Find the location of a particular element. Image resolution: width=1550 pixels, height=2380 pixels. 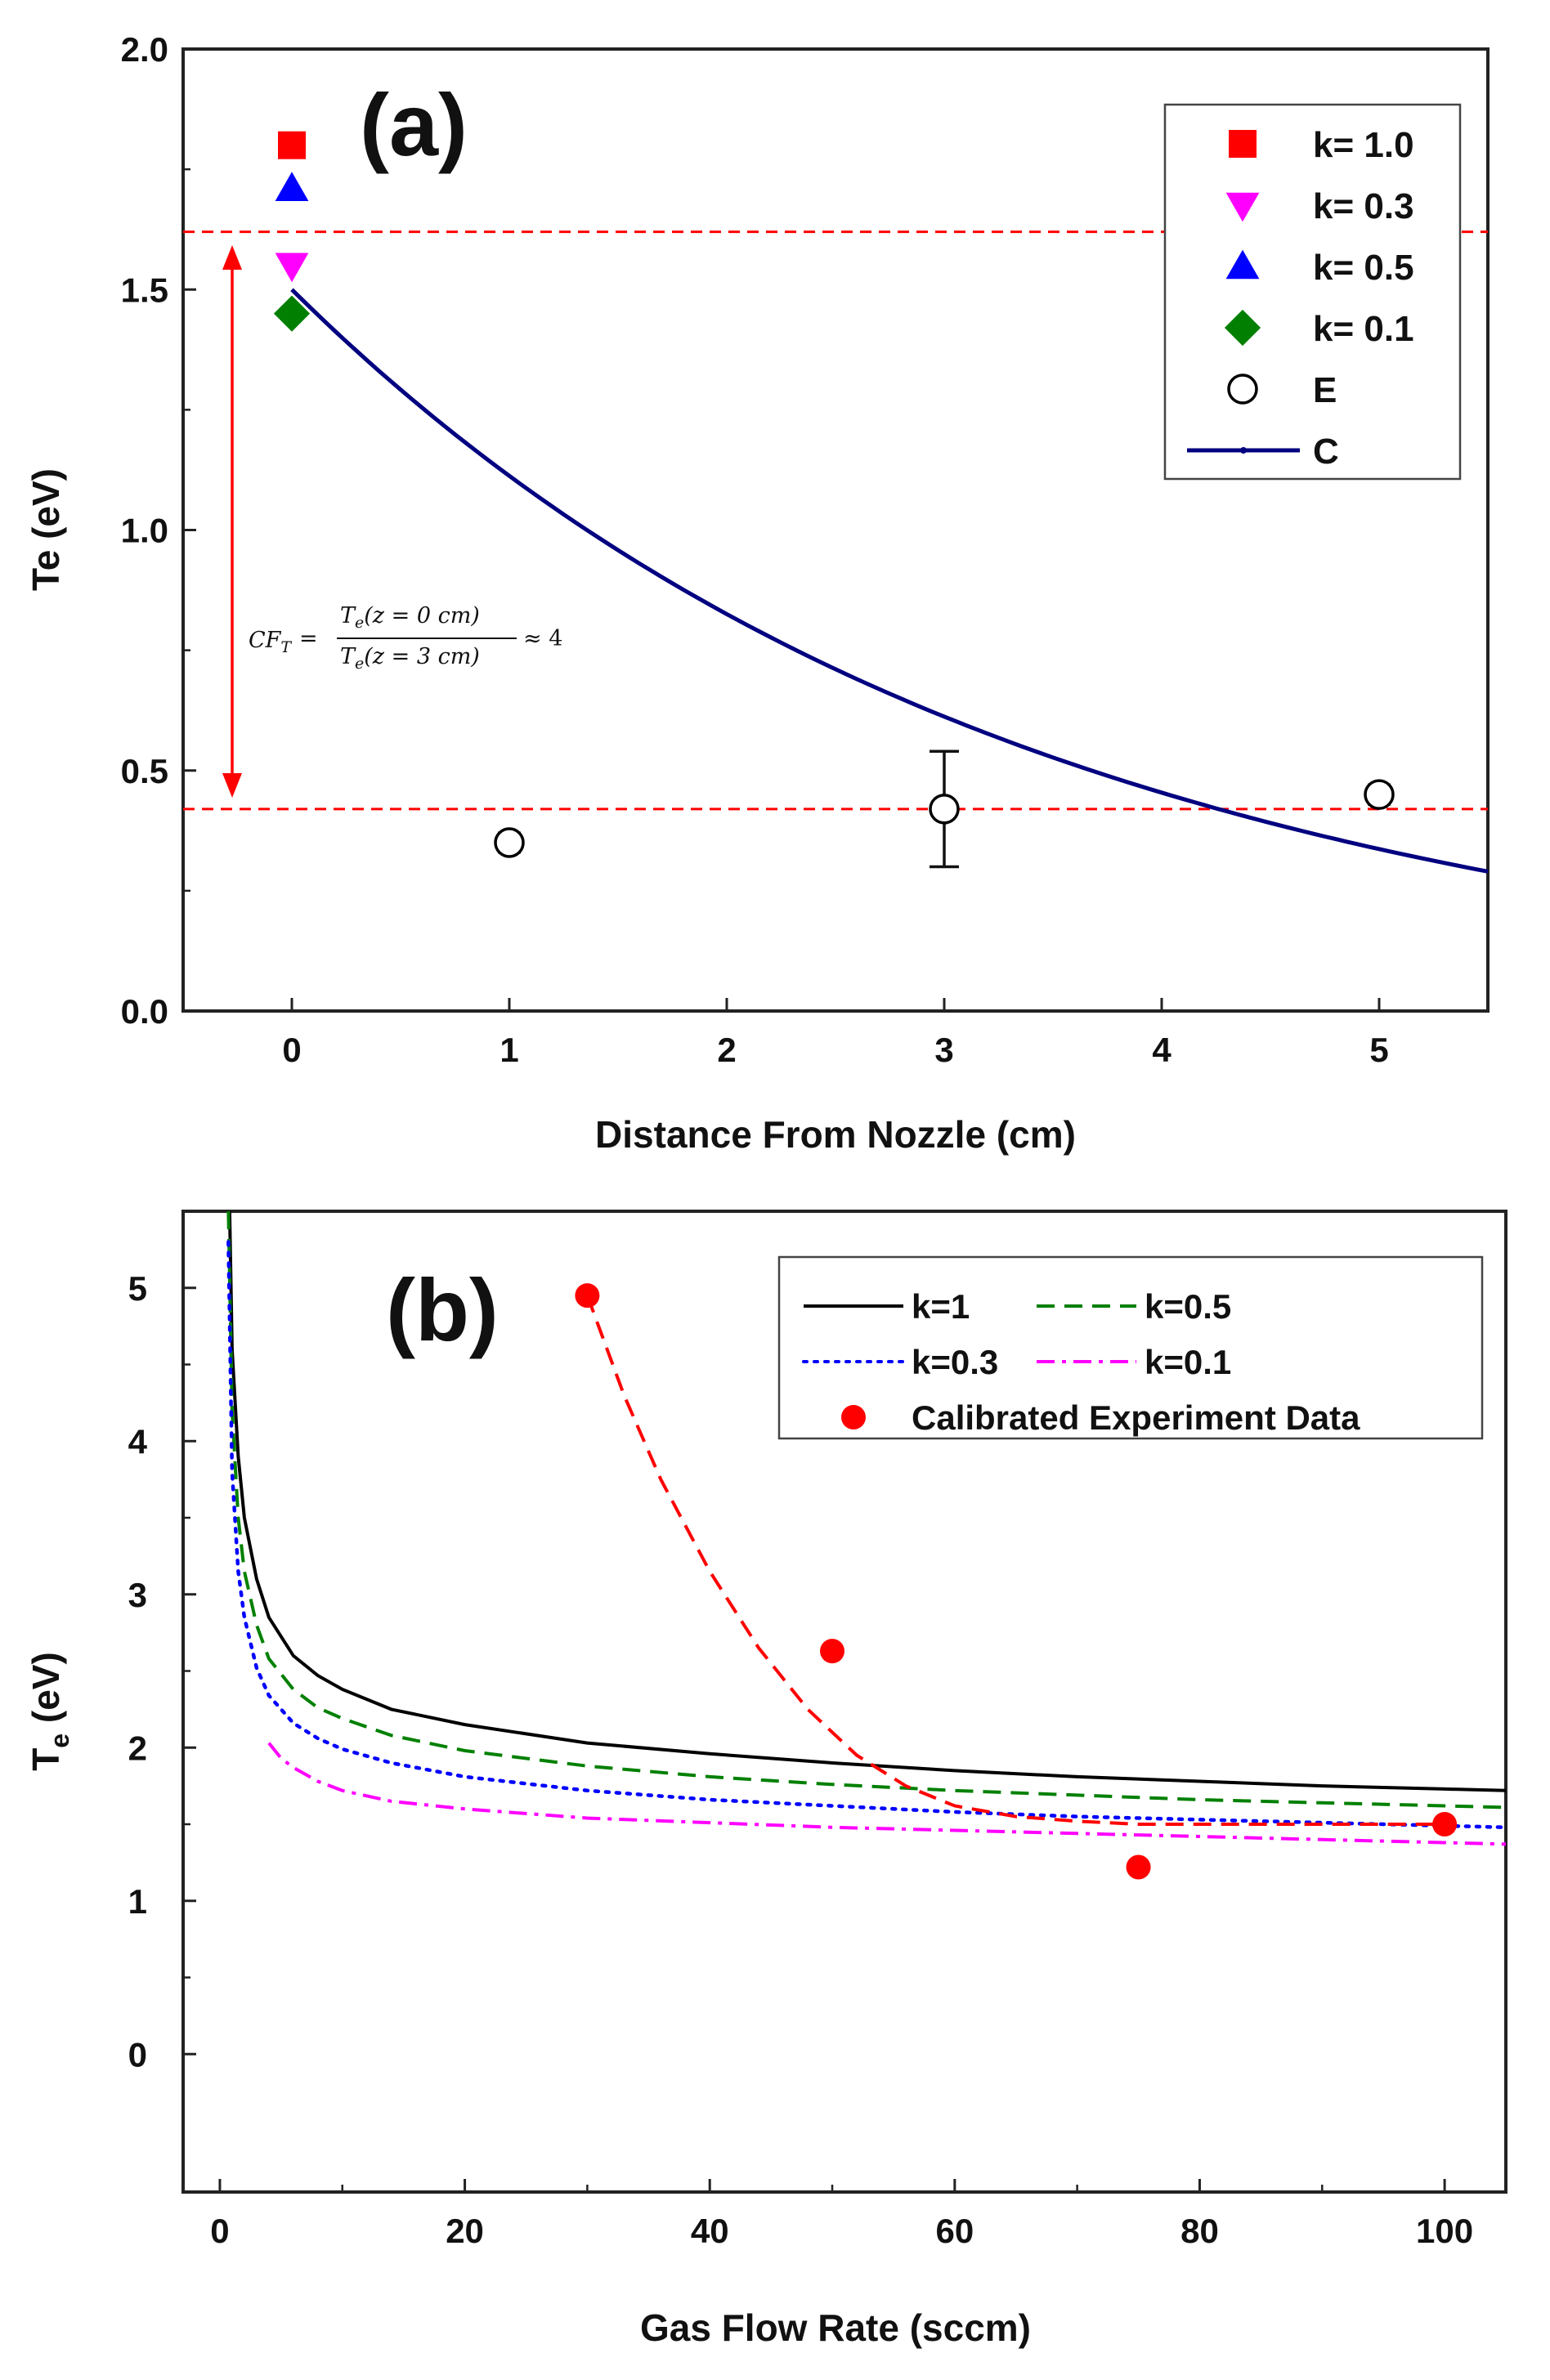

panel-a-label: (a) is located at coordinates (414, 125).